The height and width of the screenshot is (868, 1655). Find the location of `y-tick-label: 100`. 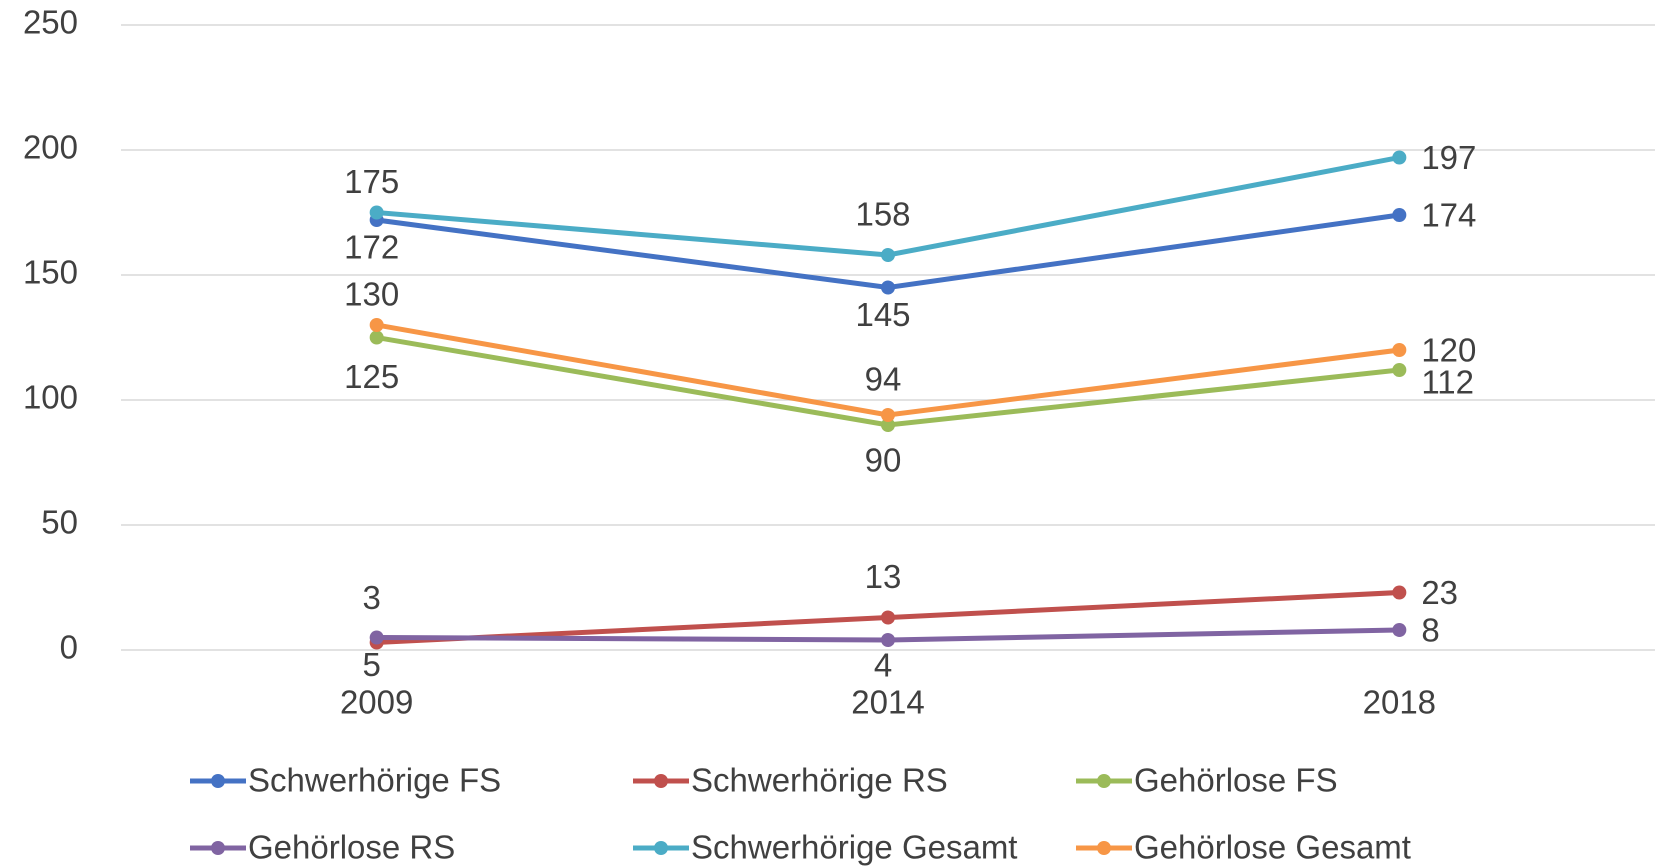

y-tick-label: 100 is located at coordinates (50, 397).